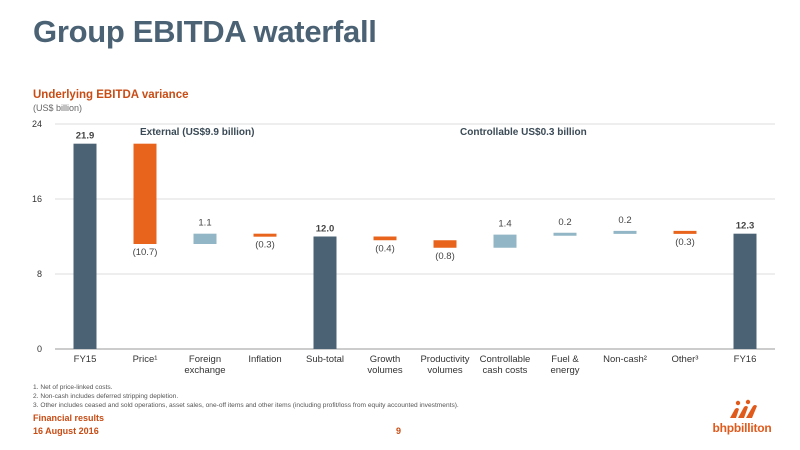 This screenshot has height=450, width=800. Describe the element at coordinates (399, 431) in the screenshot. I see `page-number: 9` at that location.